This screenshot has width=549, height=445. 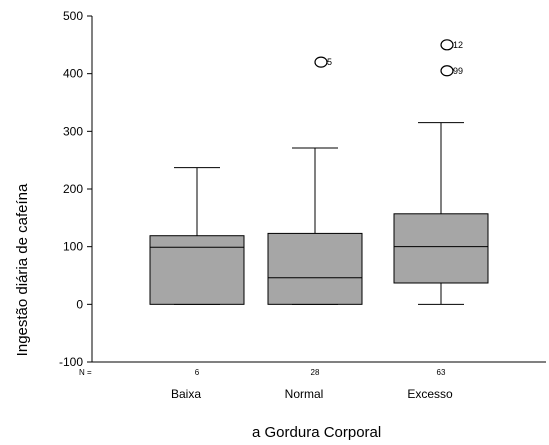 What do you see at coordinates (304, 394) in the screenshot?
I see `category-label: Normal` at bounding box center [304, 394].